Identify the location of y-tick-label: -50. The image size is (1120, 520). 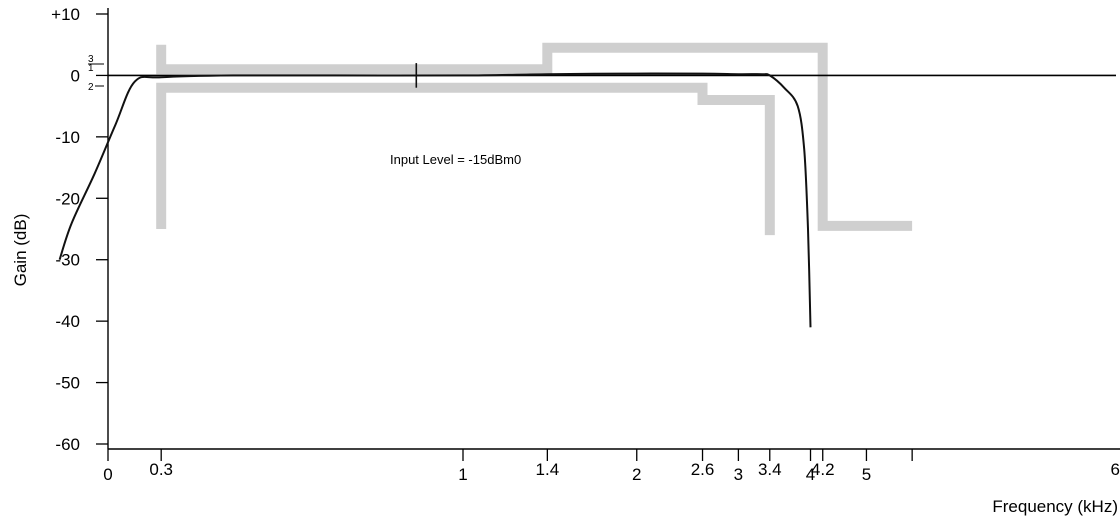
(67, 383).